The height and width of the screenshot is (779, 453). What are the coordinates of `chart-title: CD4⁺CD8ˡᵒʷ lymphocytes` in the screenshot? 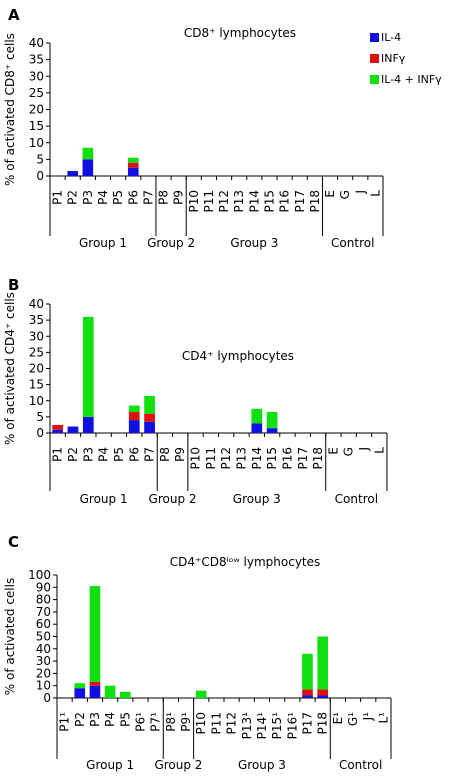 It's located at (245, 562).